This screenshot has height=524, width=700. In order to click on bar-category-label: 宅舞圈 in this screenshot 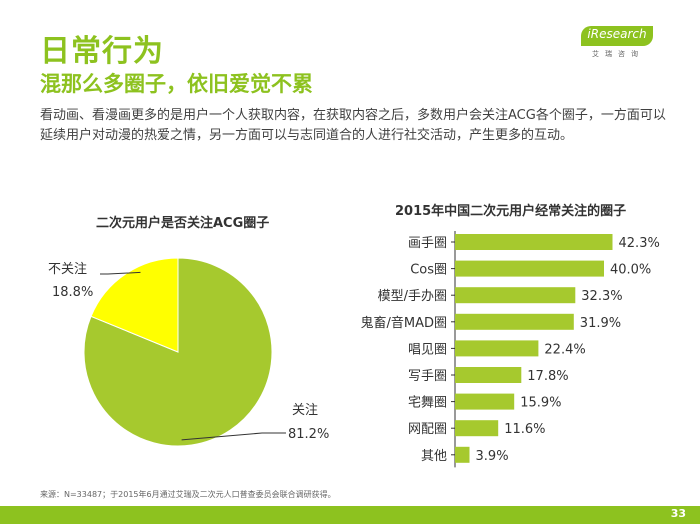, I will do `click(427, 403)`.